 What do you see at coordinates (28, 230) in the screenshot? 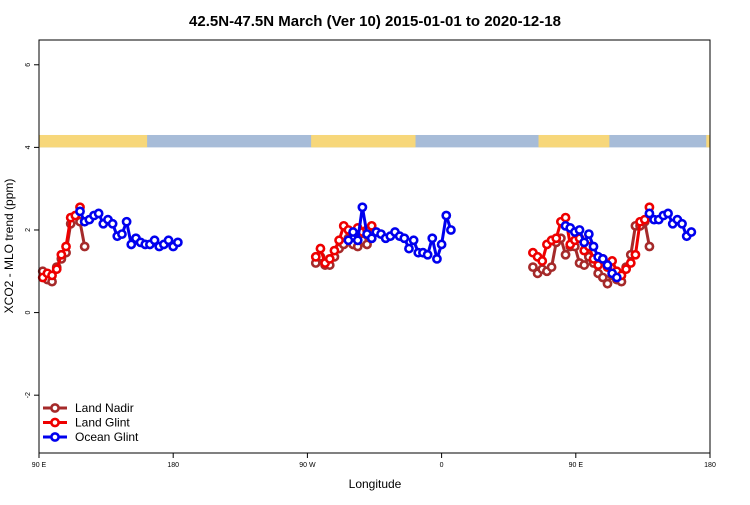
I see `y-tick-label: 2` at bounding box center [28, 230].